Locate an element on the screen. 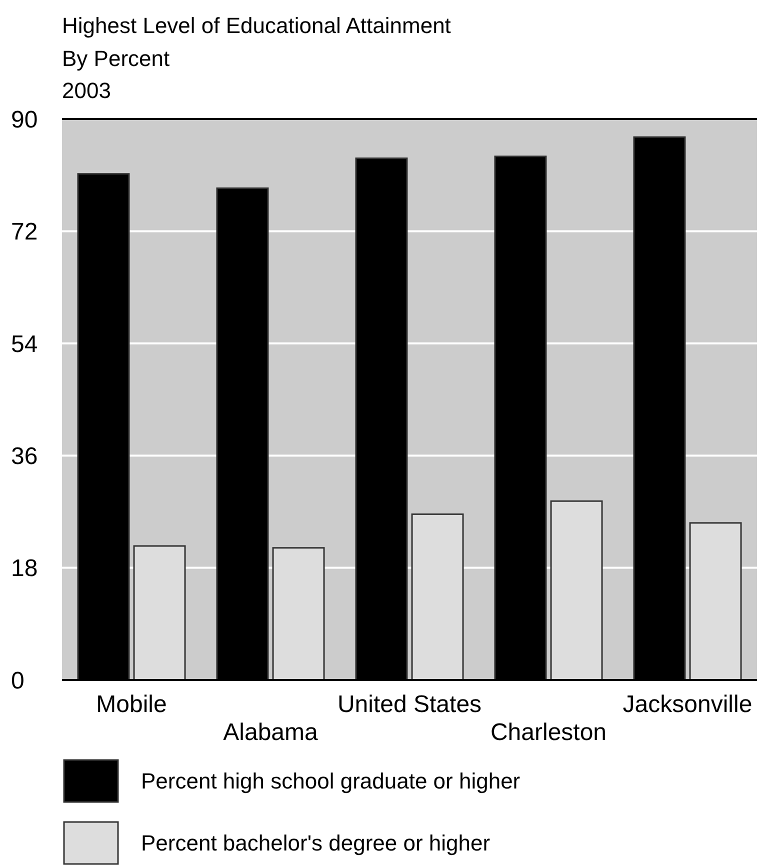 The image size is (760, 865). x-tick-label: Mobile is located at coordinates (131, 704).